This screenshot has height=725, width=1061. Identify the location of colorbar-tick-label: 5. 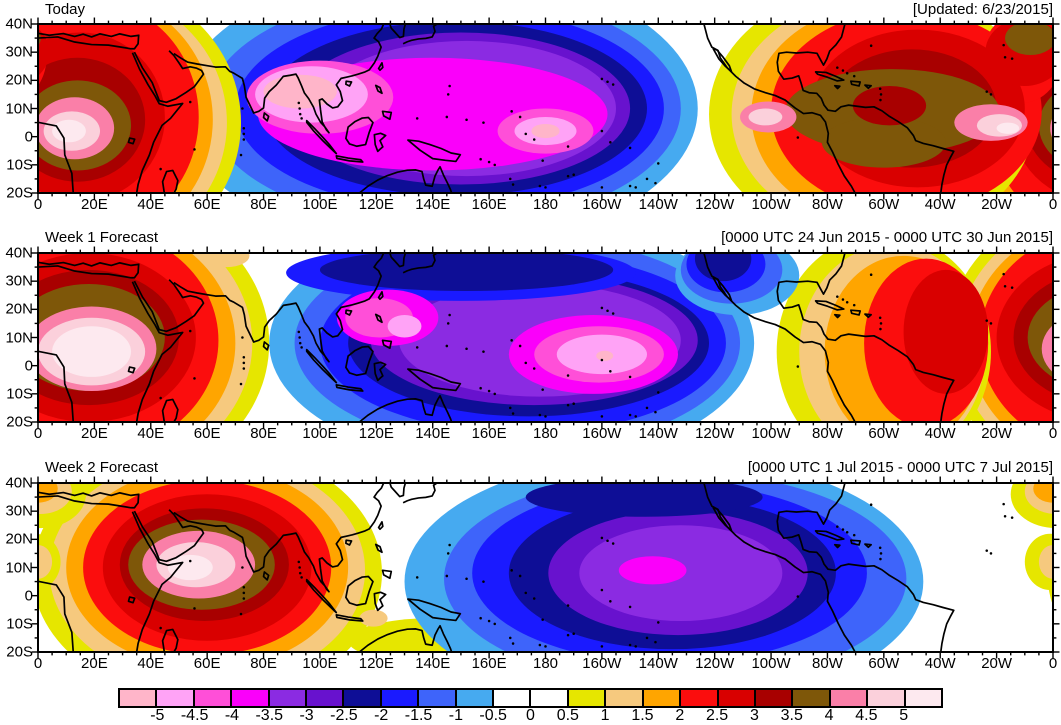
(904, 715).